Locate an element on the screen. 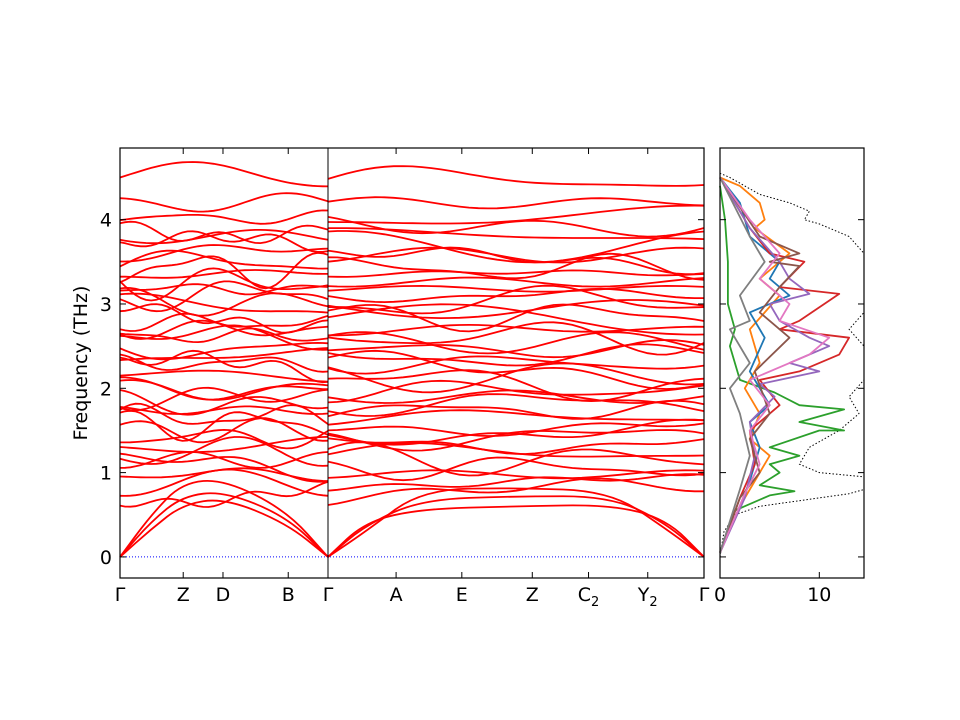 This screenshot has width=960, height=720. x-tick-label: A is located at coordinates (396, 595).